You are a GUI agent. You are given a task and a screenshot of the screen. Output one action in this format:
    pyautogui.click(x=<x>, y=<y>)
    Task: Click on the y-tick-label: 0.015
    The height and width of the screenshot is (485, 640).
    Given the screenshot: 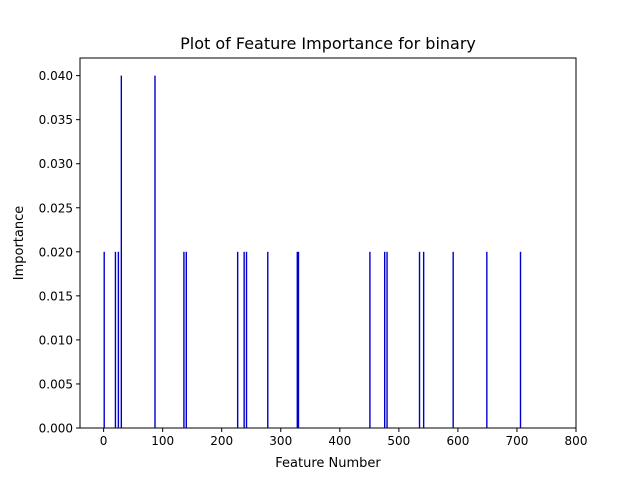 What is the action you would take?
    pyautogui.click(x=56, y=296)
    